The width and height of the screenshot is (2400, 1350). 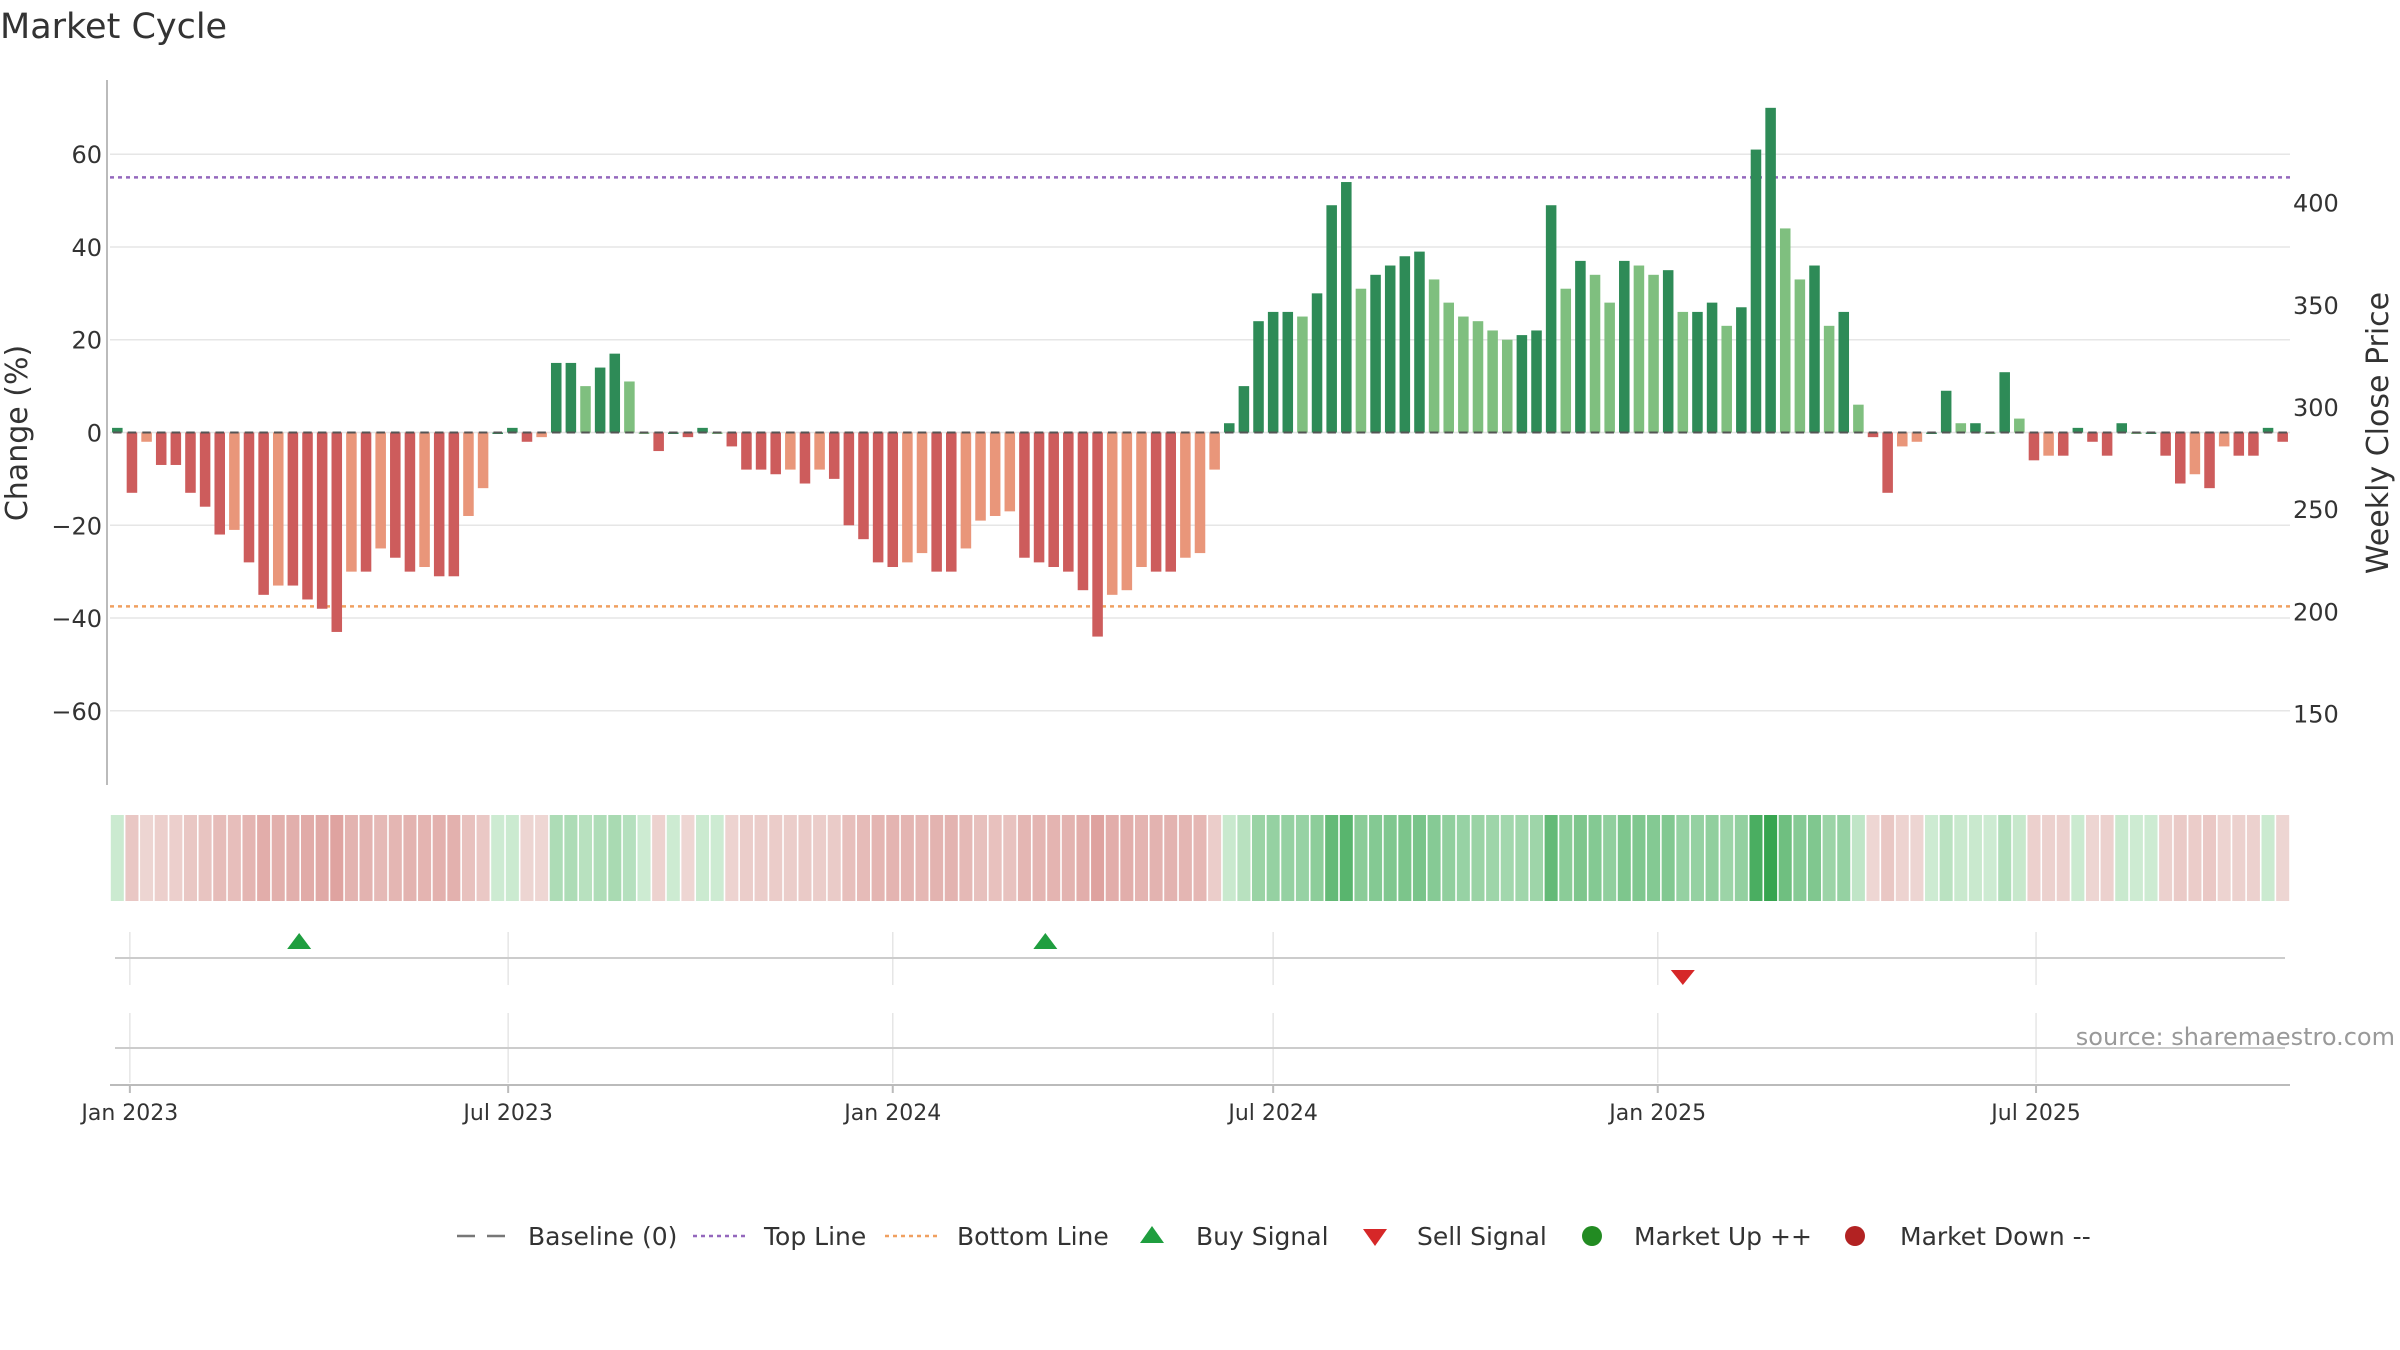 What do you see at coordinates (2316, 306) in the screenshot?
I see `y2-tick-label: 350` at bounding box center [2316, 306].